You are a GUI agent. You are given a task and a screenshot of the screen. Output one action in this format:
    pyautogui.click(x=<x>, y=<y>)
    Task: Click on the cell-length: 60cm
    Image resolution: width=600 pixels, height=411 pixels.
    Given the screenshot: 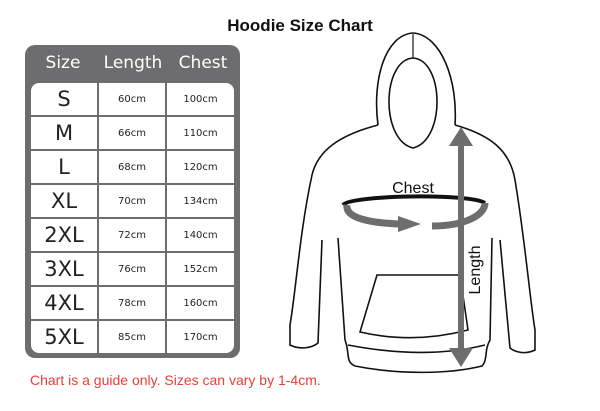 What is the action you would take?
    pyautogui.click(x=132, y=99)
    